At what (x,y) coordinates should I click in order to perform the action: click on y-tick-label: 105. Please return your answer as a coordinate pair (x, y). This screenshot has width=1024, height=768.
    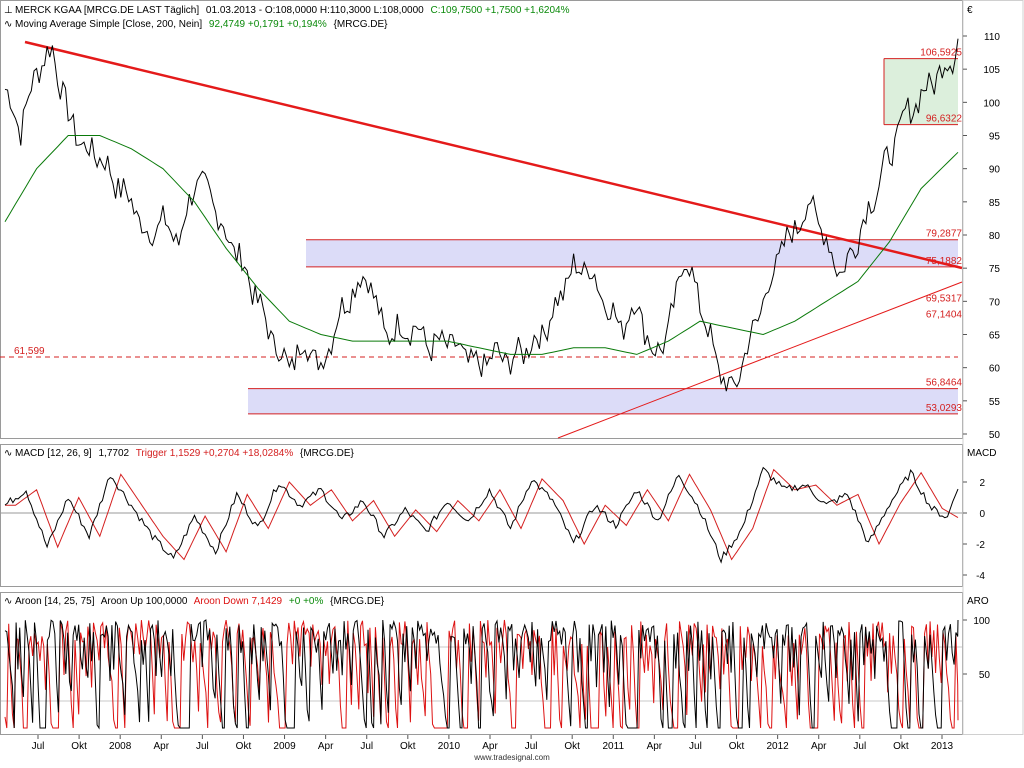
    Looking at the image, I should click on (991, 70).